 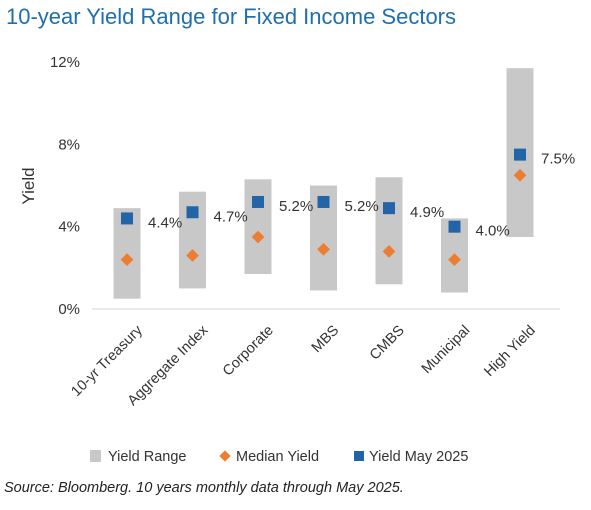 What do you see at coordinates (418, 457) in the screenshot?
I see `legend-label-current: Yield May 2025` at bounding box center [418, 457].